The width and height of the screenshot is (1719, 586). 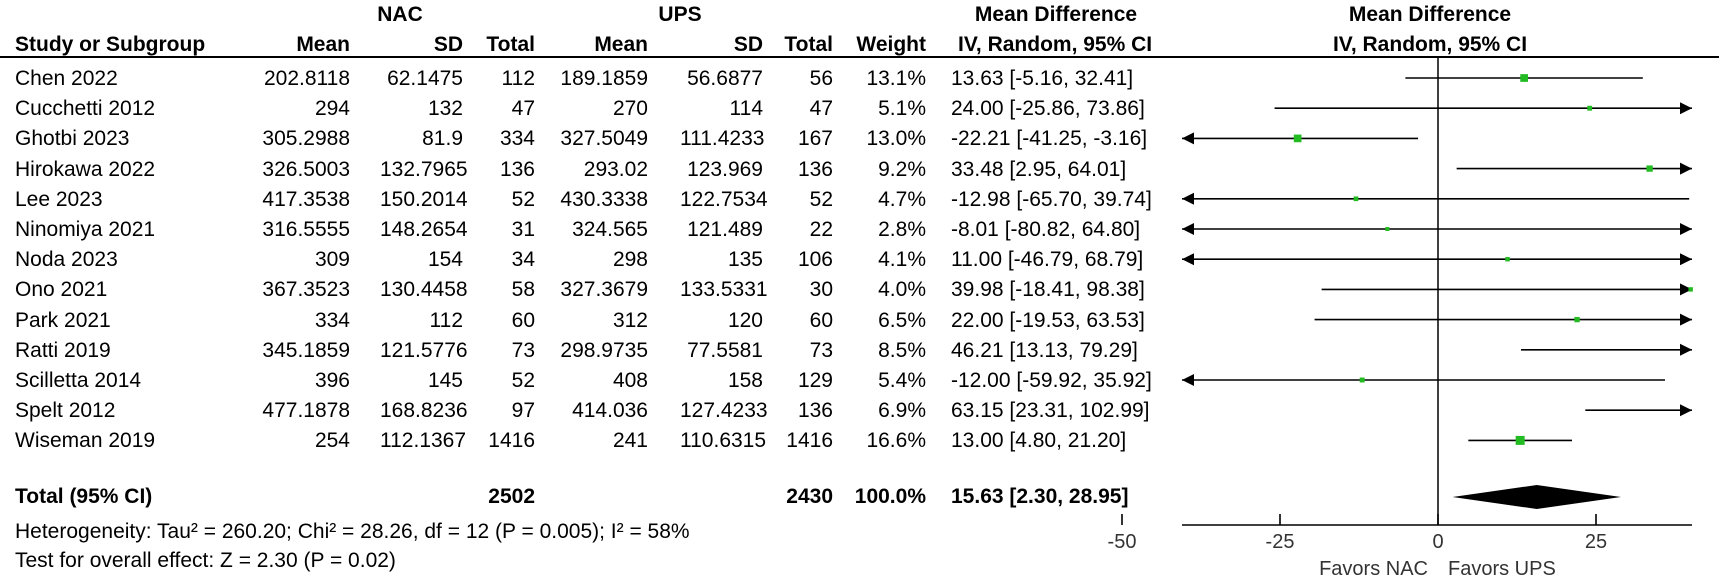 I want to click on weight: 5.4%, so click(x=902, y=380).